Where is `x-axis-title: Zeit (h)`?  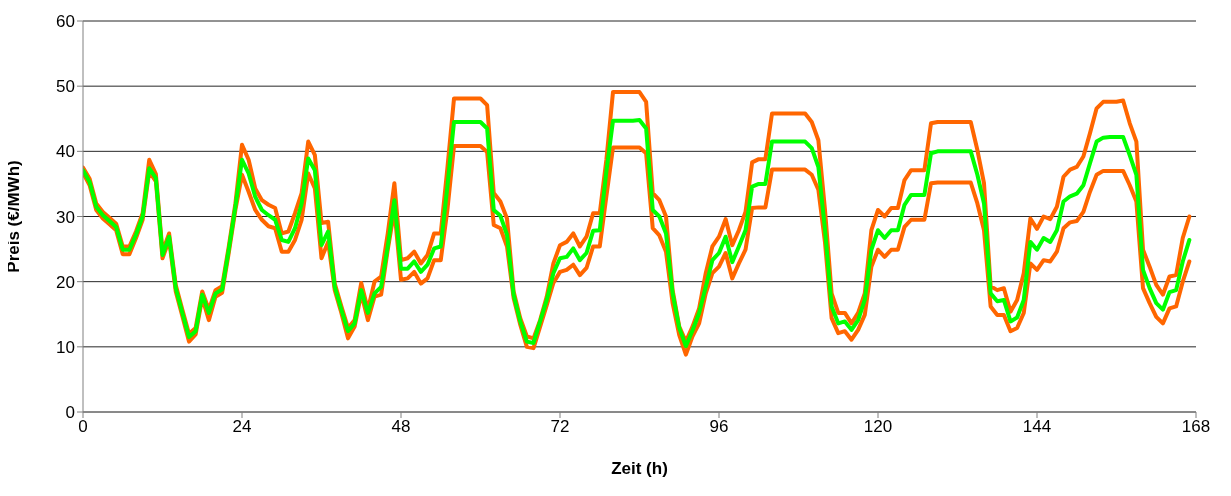
x-axis-title: Zeit (h) is located at coordinates (639, 468).